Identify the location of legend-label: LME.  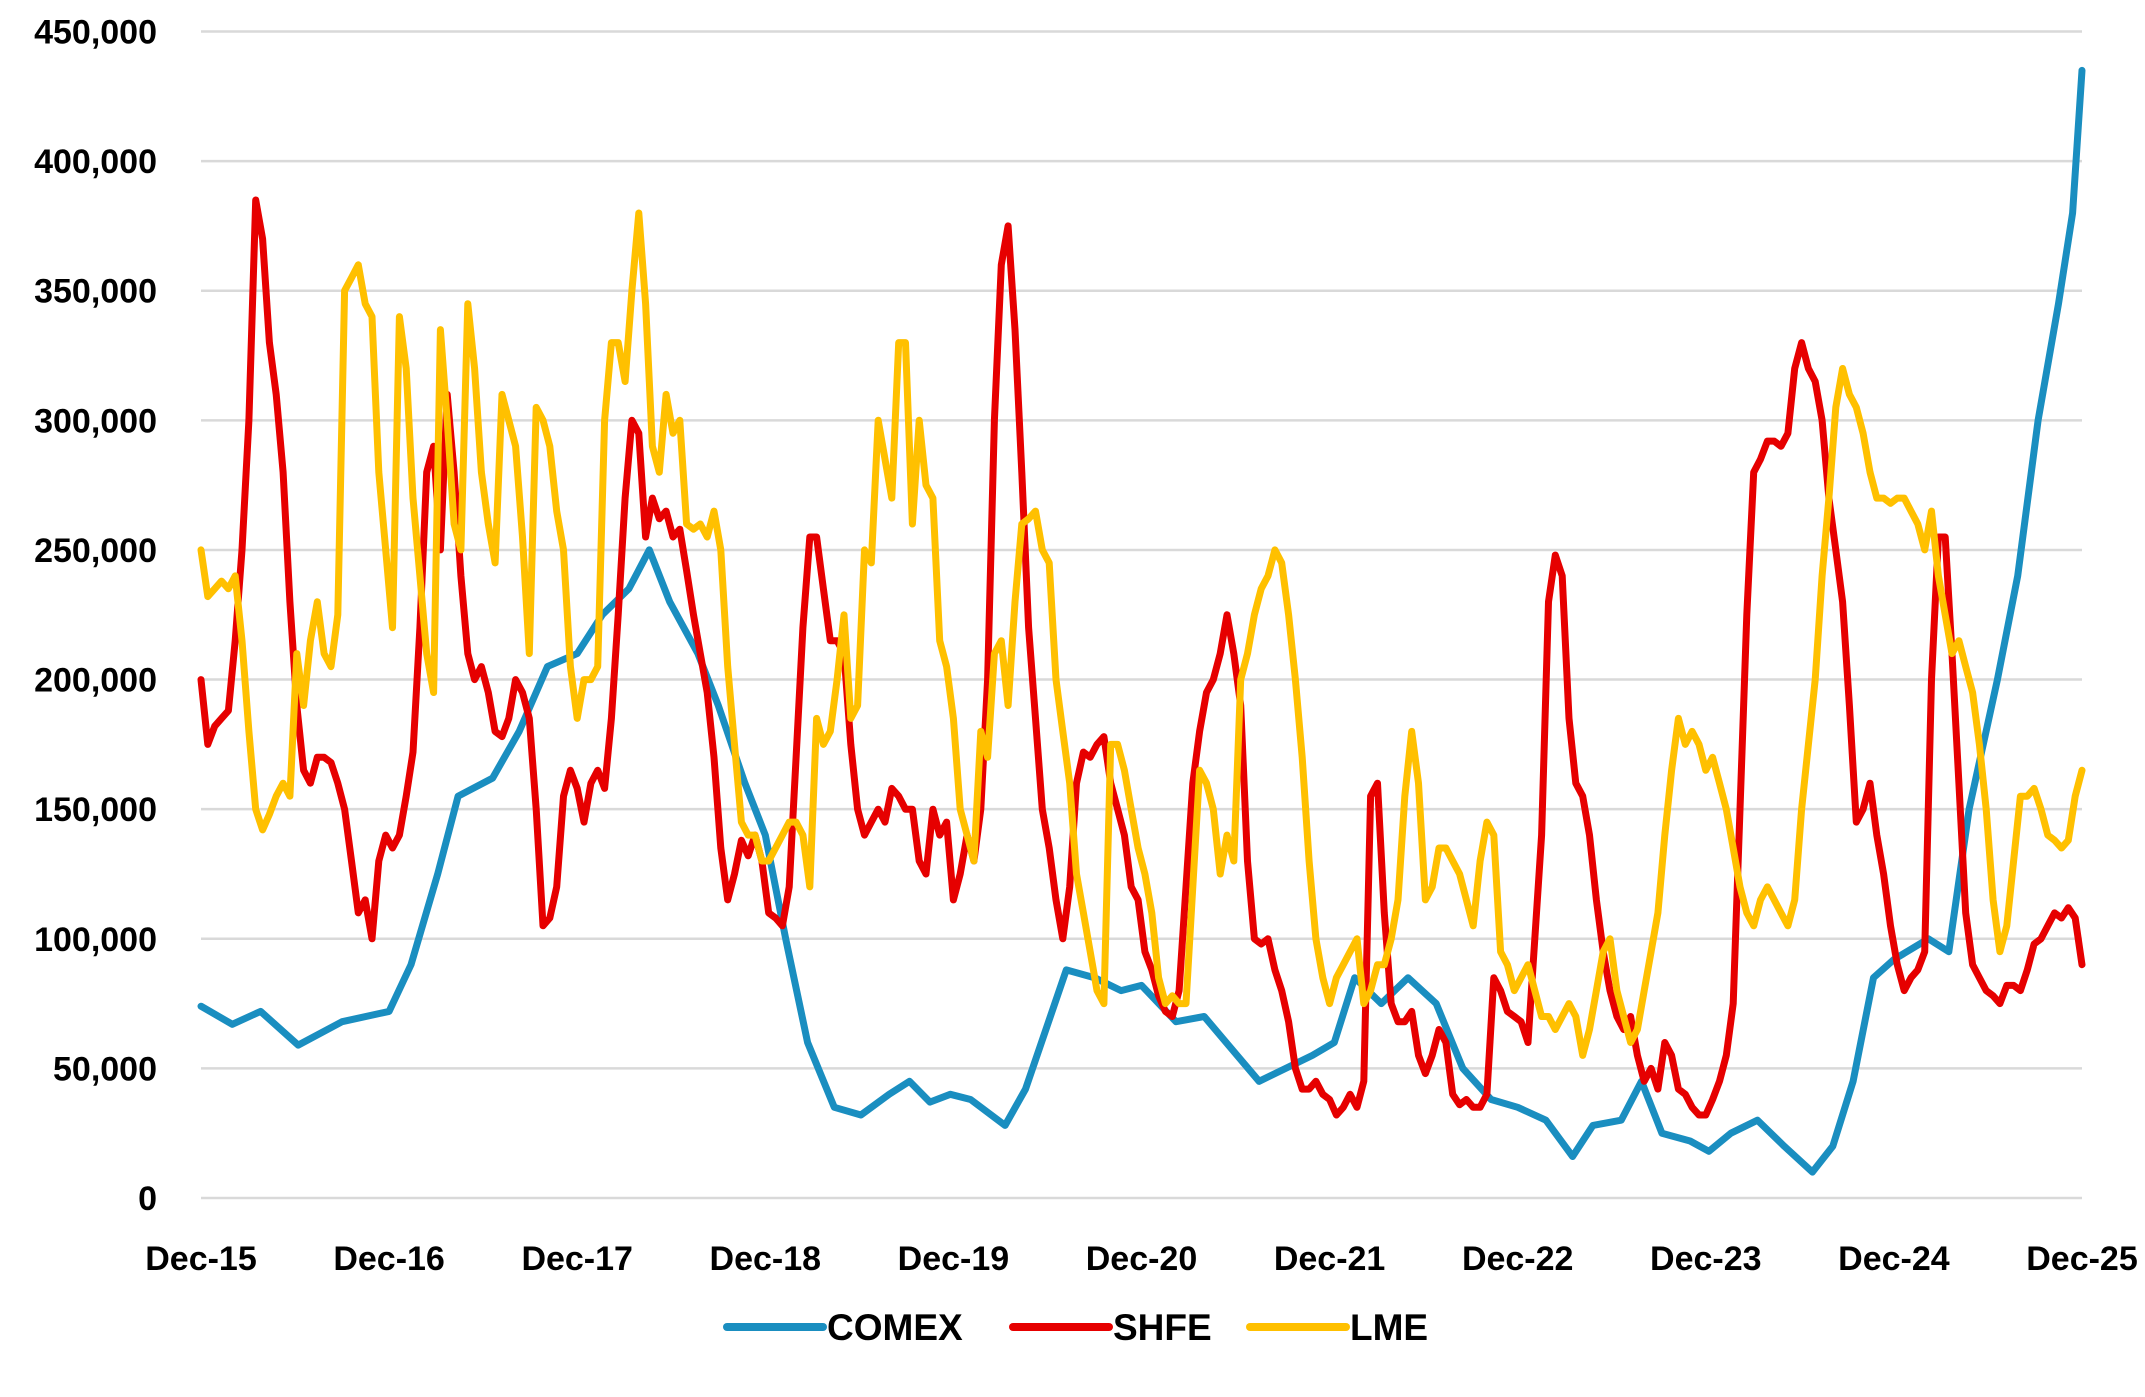
(1389, 1327).